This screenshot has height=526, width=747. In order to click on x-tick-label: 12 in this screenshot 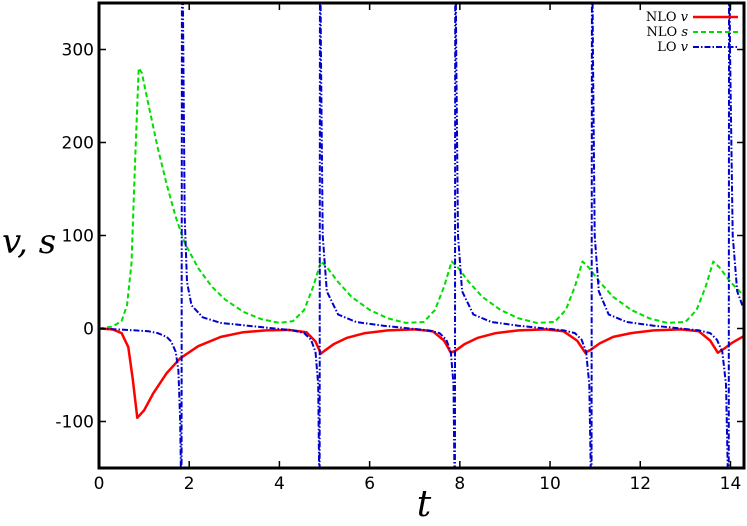, I will do `click(640, 484)`.